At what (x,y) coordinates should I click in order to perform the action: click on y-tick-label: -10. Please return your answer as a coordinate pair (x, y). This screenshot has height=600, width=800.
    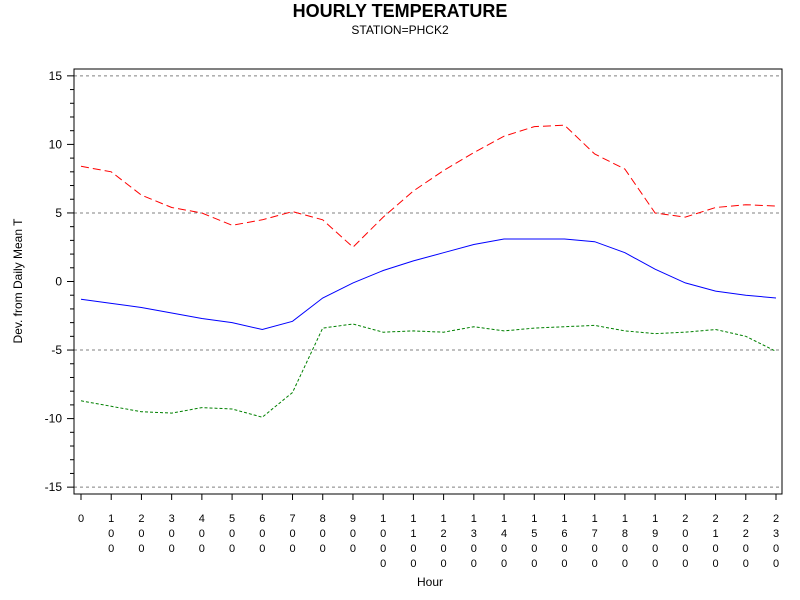
    Looking at the image, I should click on (54, 419).